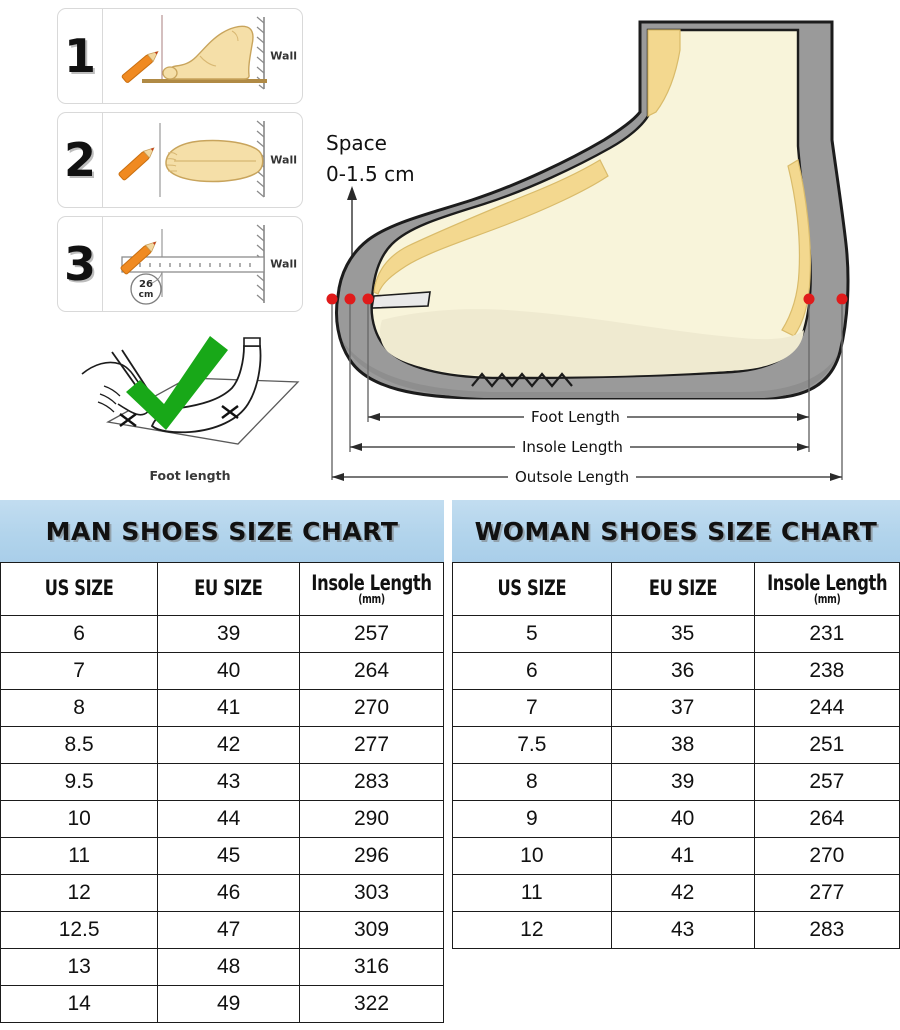 This screenshot has width=900, height=1030. Describe the element at coordinates (228, 819) in the screenshot. I see `cell-eu-size: 44` at that location.